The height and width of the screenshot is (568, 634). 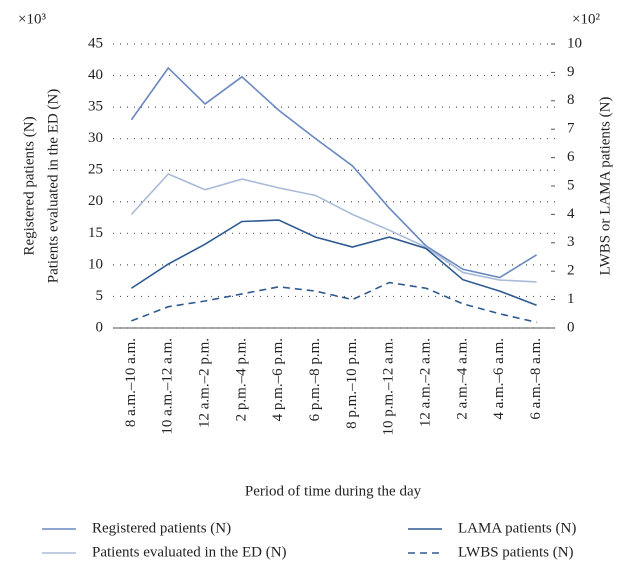 I want to click on y2-tick-label: 4, so click(x=571, y=214).